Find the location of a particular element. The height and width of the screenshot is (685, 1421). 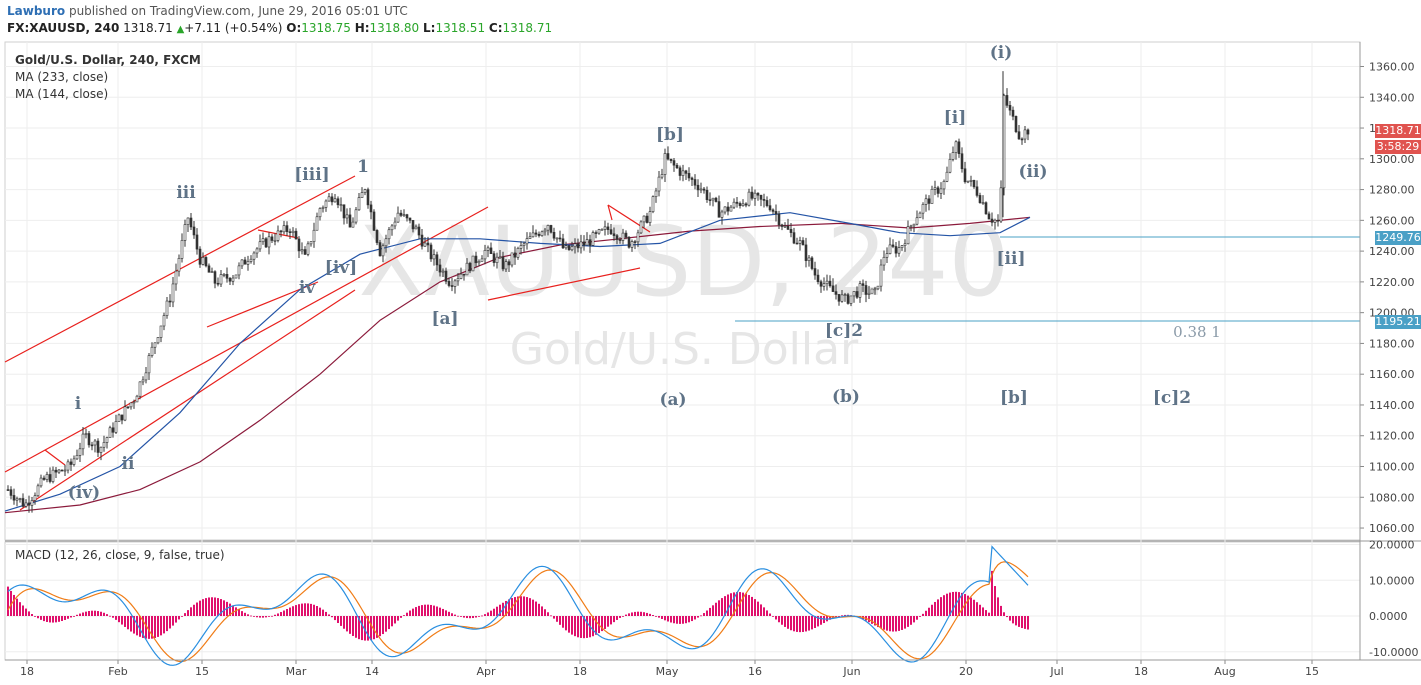

price-axis-label: 1240.00 is located at coordinates (1392, 251).